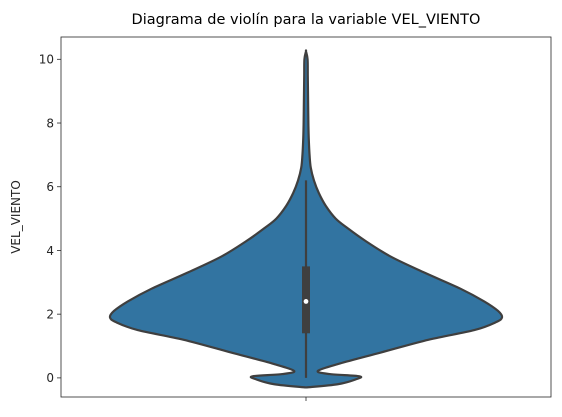 Image resolution: width=562 pixels, height=417 pixels. Describe the element at coordinates (50, 251) in the screenshot. I see `y-tick-label: 4` at that location.